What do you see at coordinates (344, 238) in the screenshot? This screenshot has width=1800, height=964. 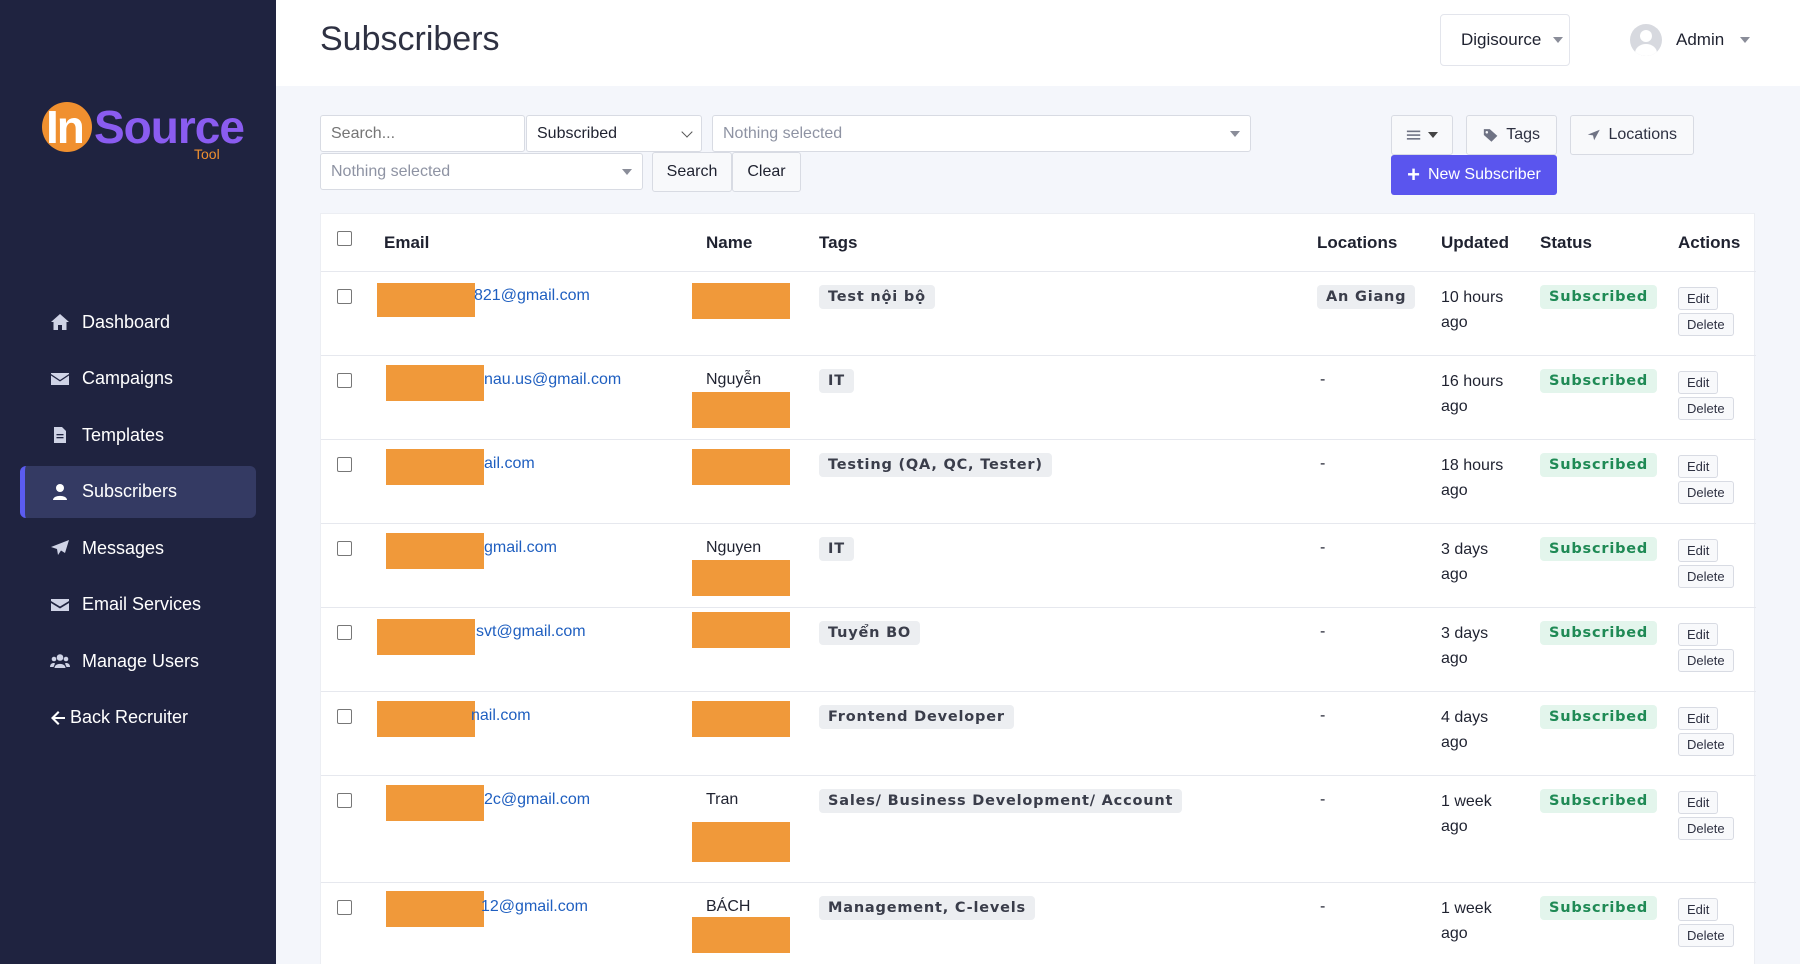 I see `select-all-checkbox` at bounding box center [344, 238].